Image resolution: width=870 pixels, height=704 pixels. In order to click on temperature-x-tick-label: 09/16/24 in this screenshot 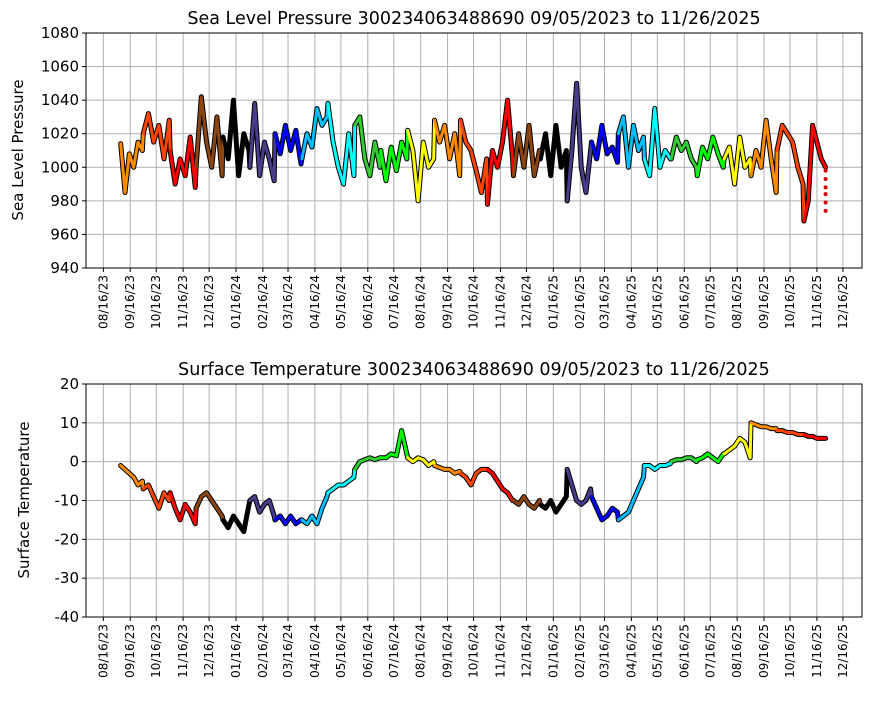, I will do `click(448, 651)`.